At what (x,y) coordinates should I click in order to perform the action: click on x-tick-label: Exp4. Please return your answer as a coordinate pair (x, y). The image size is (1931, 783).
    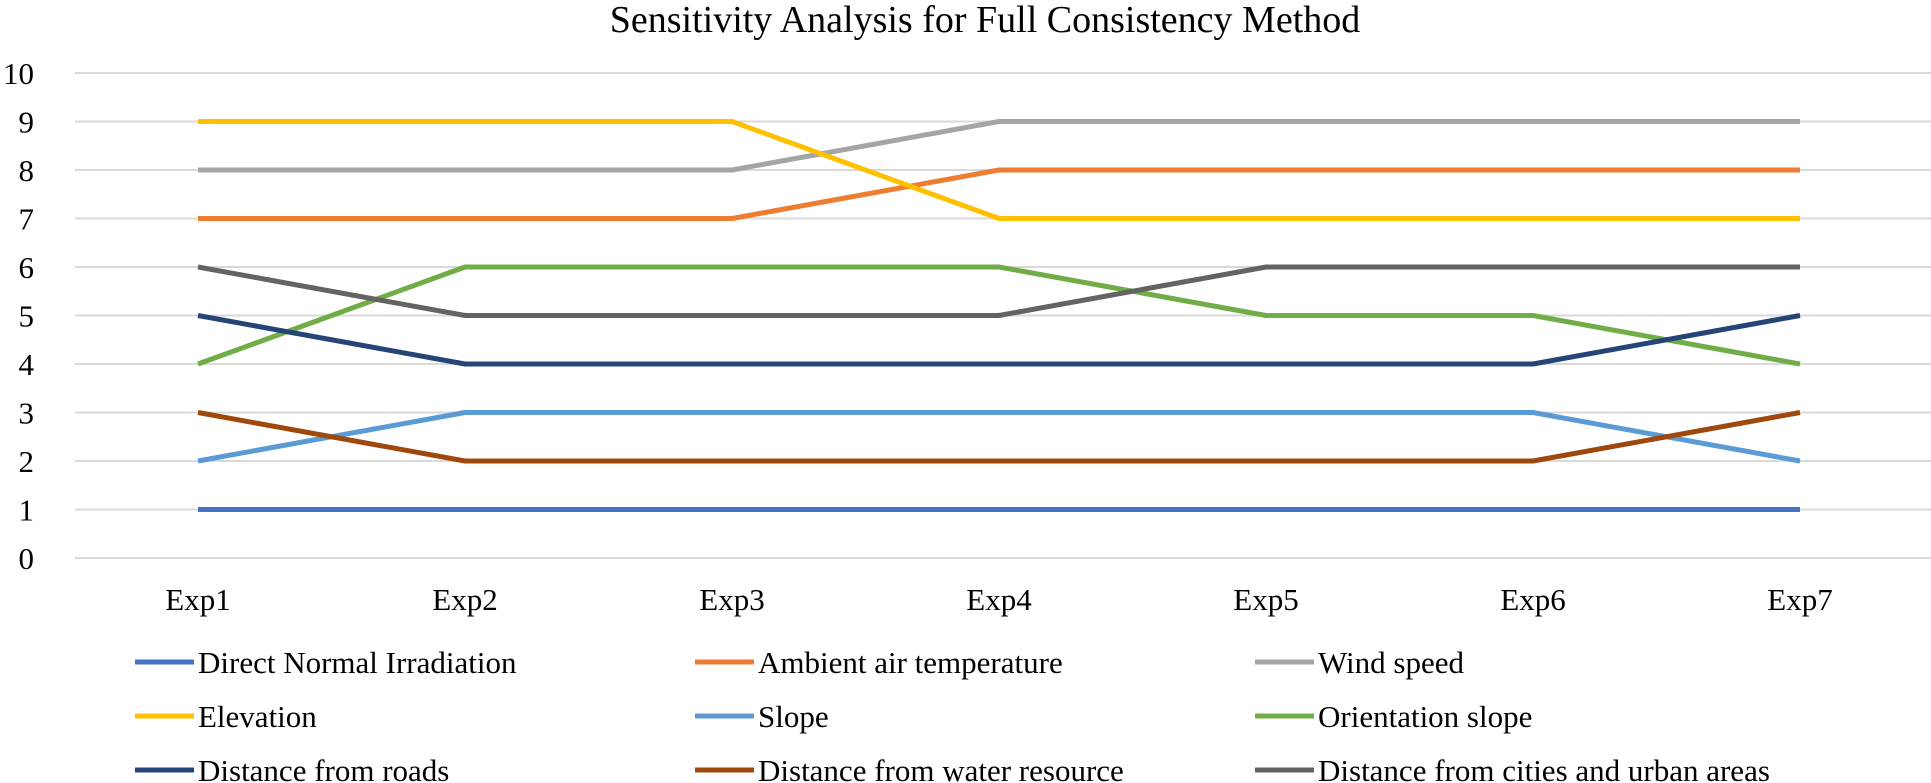
    Looking at the image, I should click on (999, 599).